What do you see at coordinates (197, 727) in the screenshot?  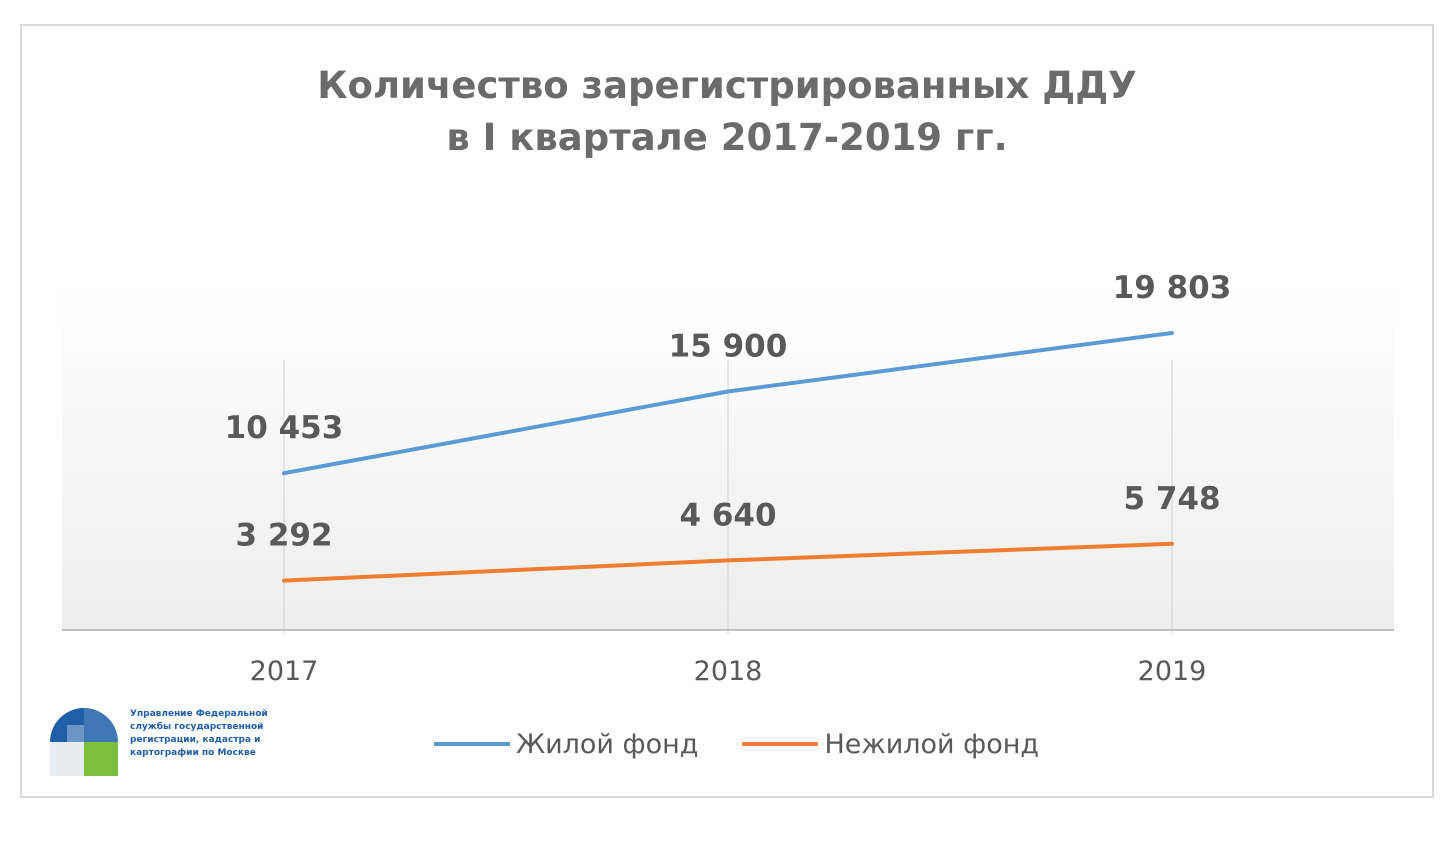 I see `logo-text-line: службы государственной` at bounding box center [197, 727].